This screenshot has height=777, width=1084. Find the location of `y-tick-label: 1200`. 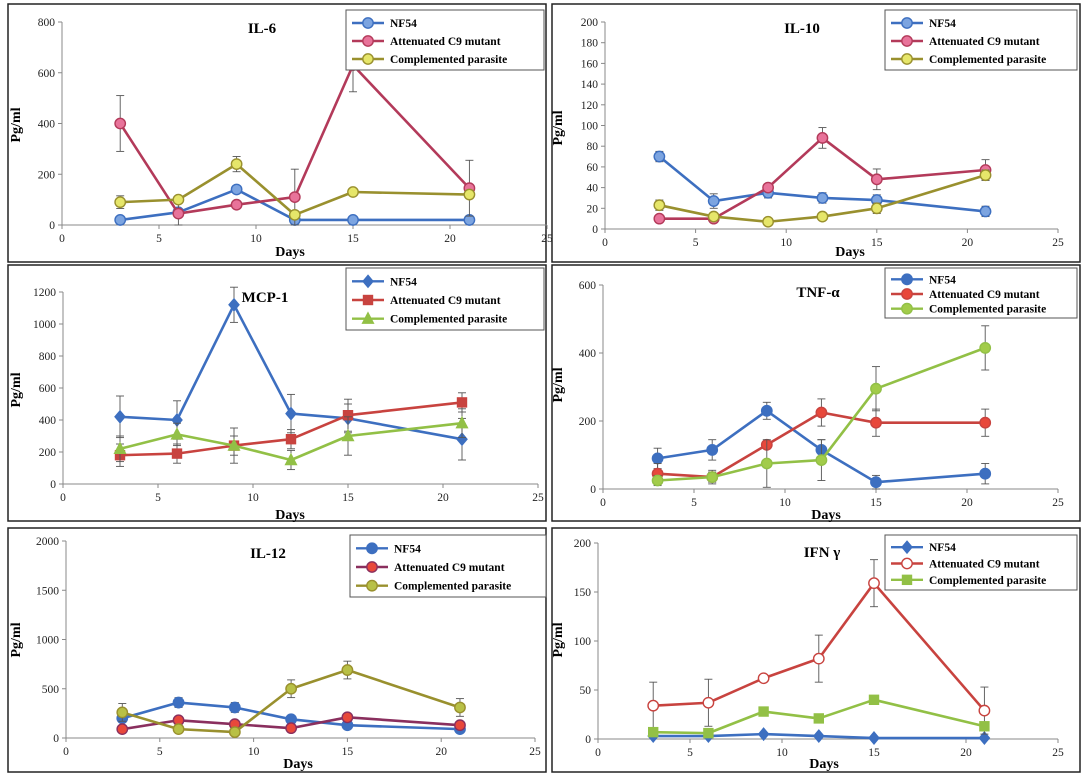

y-tick-label: 1200 is located at coordinates (44, 293).